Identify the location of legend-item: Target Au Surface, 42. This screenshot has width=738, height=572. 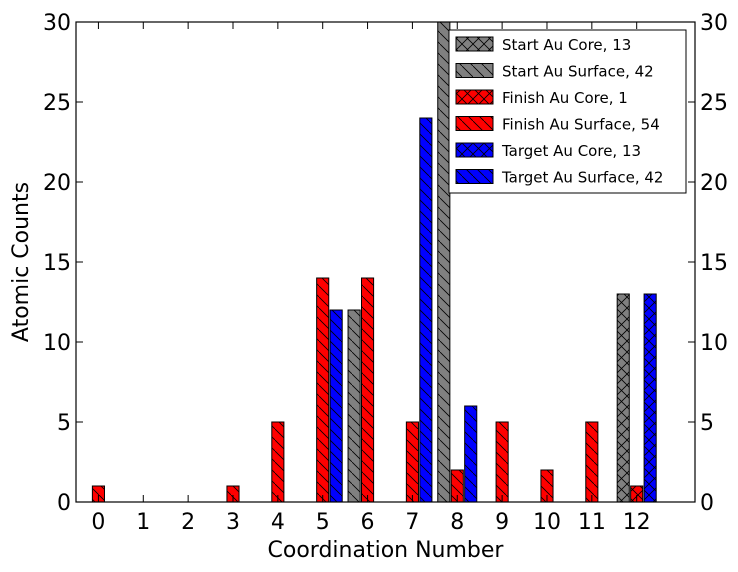
(559, 178).